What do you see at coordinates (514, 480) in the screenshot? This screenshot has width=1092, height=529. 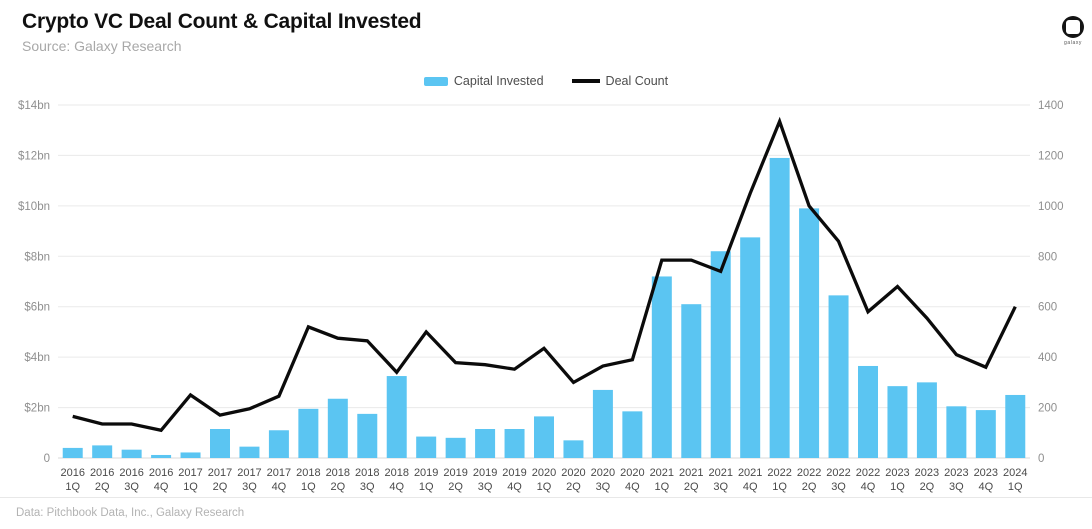 I see `x-axis-label: 2019 4Q` at bounding box center [514, 480].